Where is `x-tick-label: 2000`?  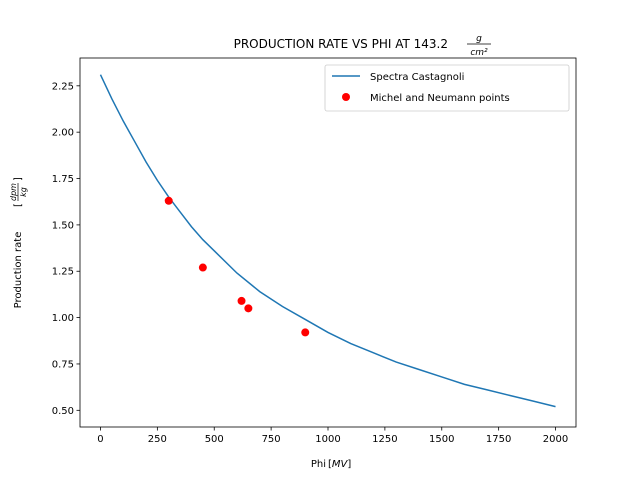 x-tick-label: 2000 is located at coordinates (555, 439).